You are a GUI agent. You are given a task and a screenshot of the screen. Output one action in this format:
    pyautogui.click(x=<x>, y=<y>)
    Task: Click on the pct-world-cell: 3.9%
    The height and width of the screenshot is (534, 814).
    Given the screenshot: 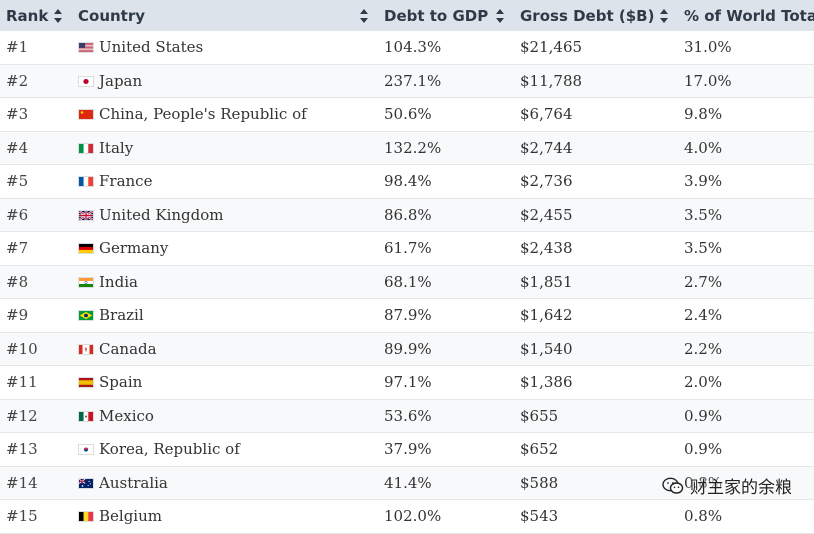 What is the action you would take?
    pyautogui.click(x=746, y=181)
    